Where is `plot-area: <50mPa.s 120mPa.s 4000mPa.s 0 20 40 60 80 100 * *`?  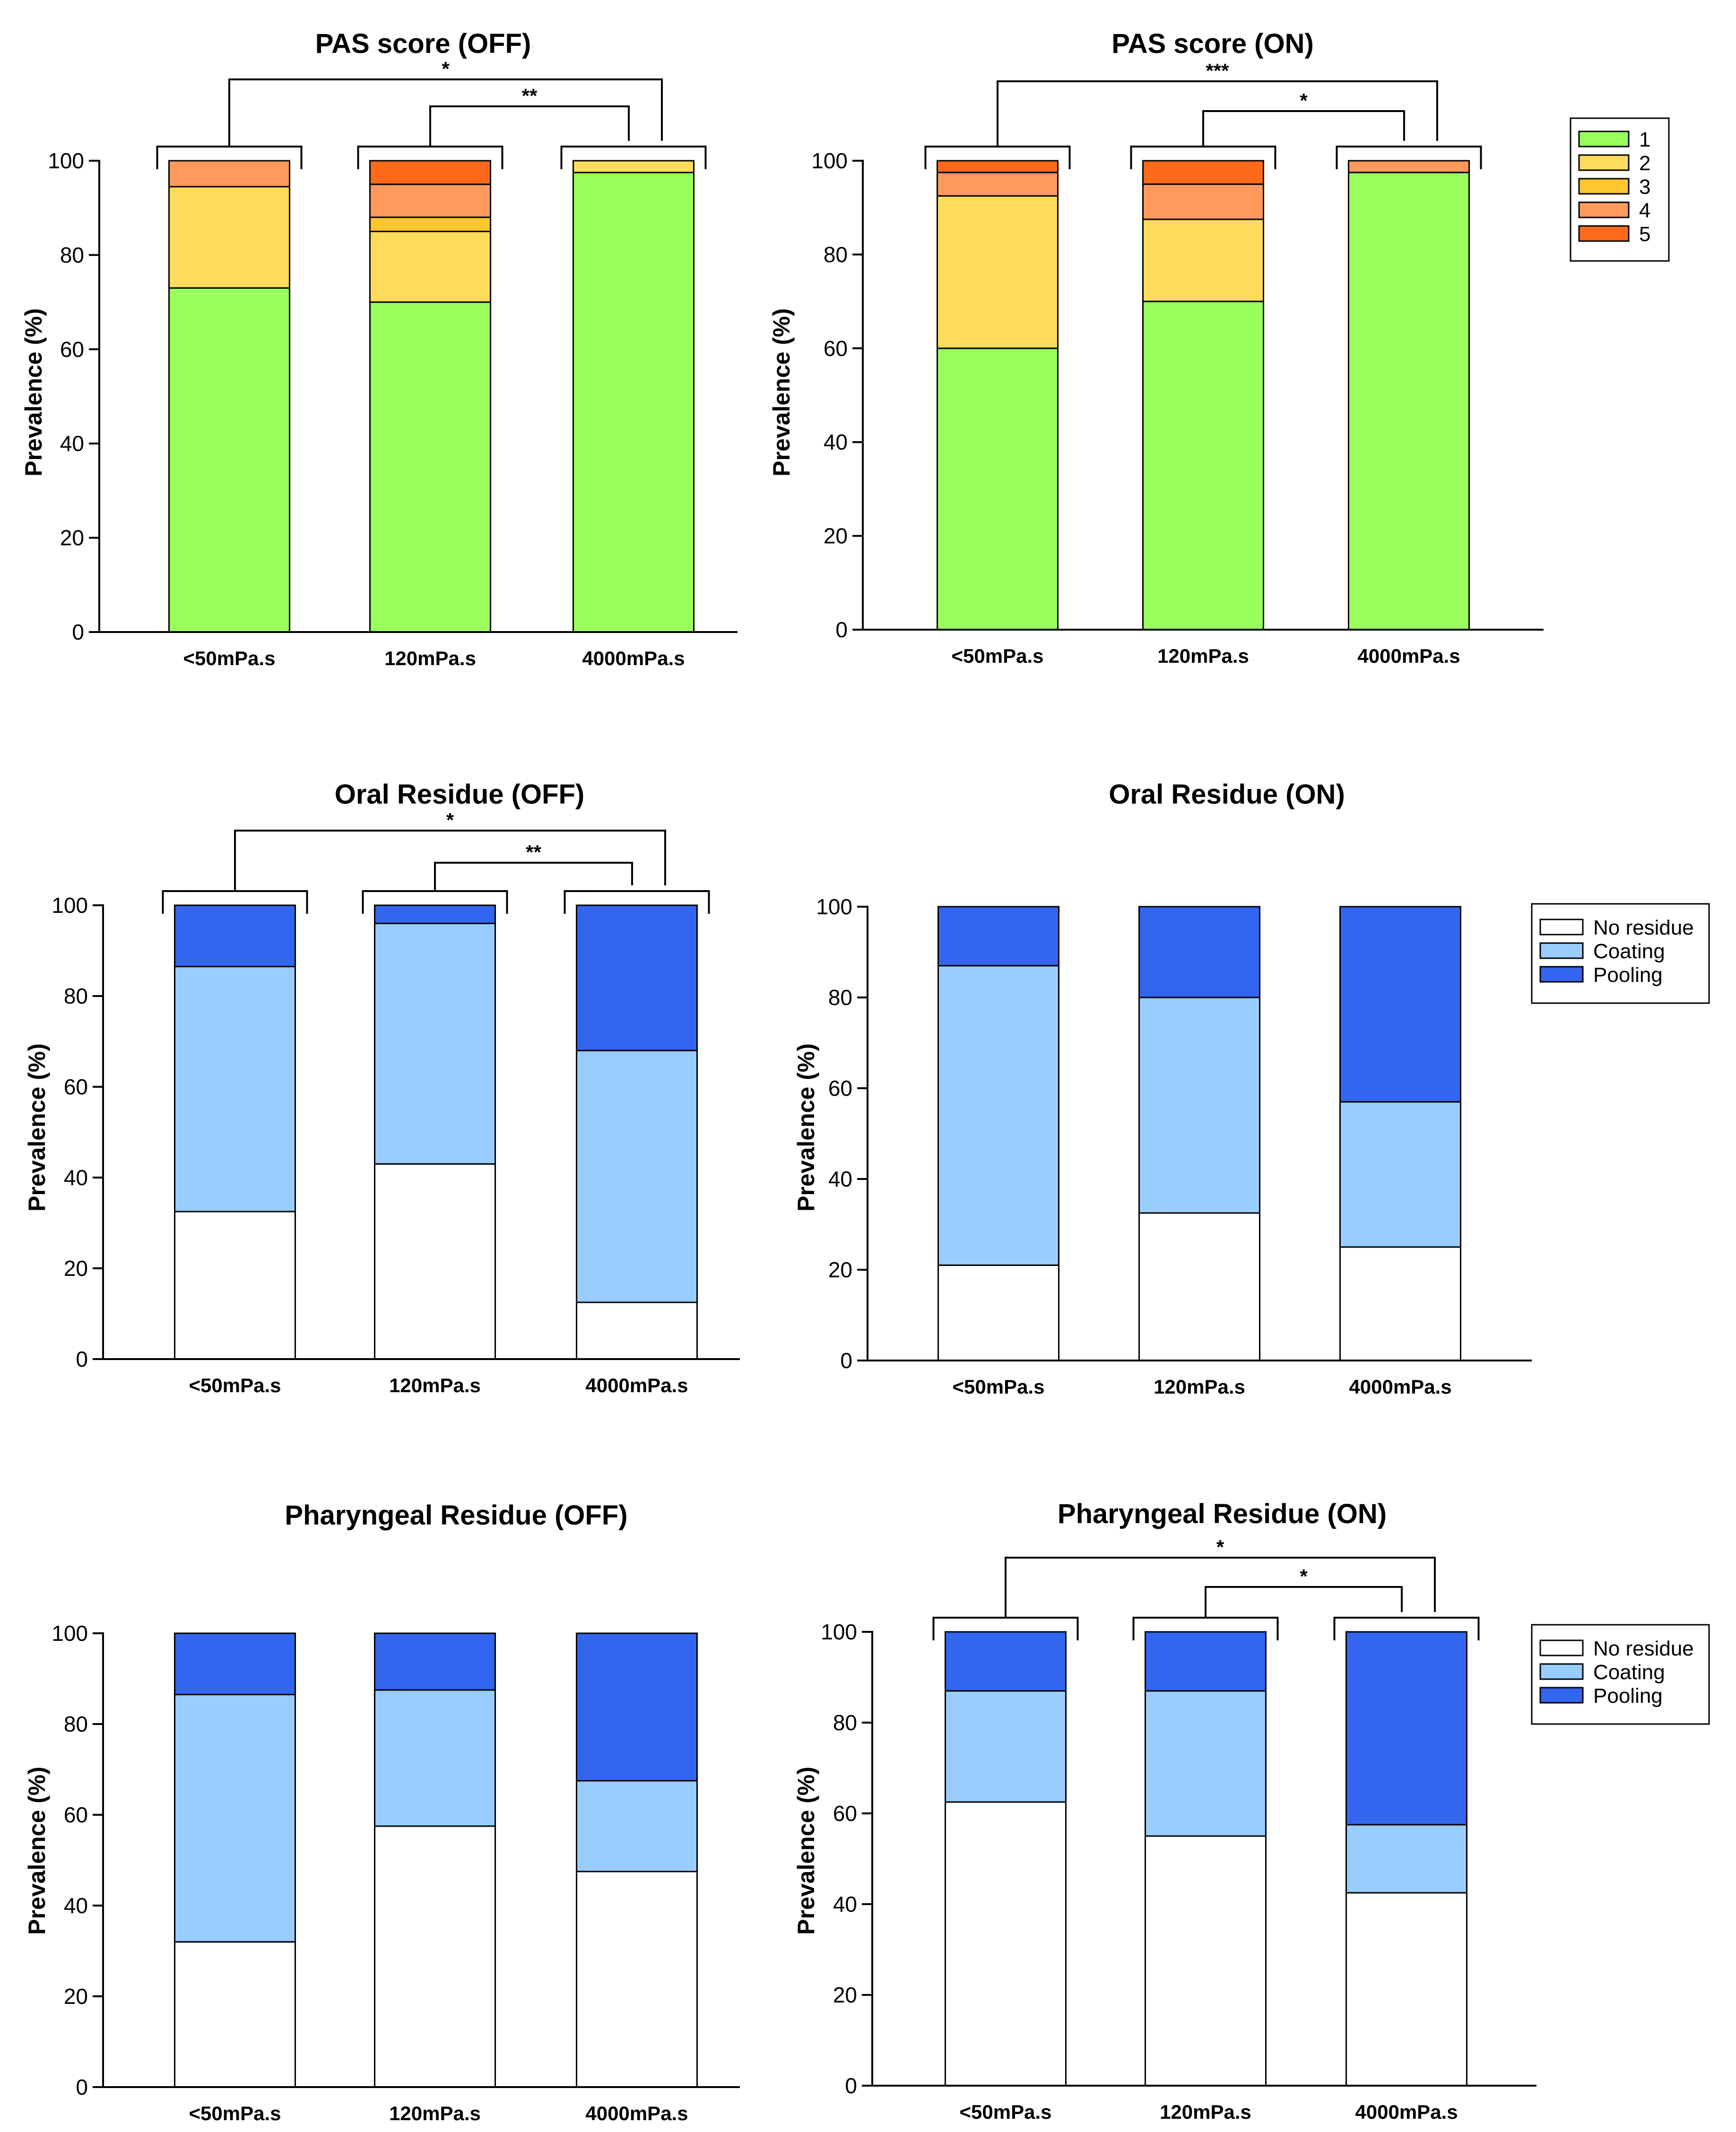
plot-area: <50mPa.s 120mPa.s 4000mPa.s 0 20 40 60 80 100 * * is located at coordinates (1178, 1829).